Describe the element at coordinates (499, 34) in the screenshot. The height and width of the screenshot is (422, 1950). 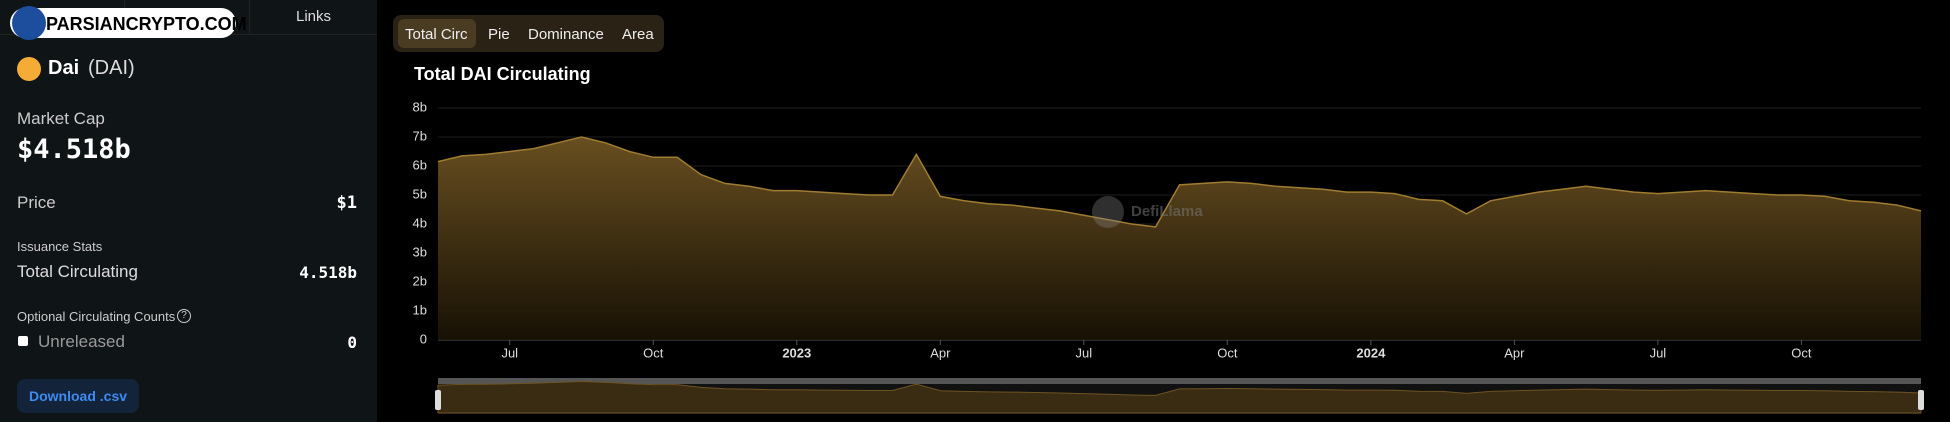
I see `chart-tab: Pie` at that location.